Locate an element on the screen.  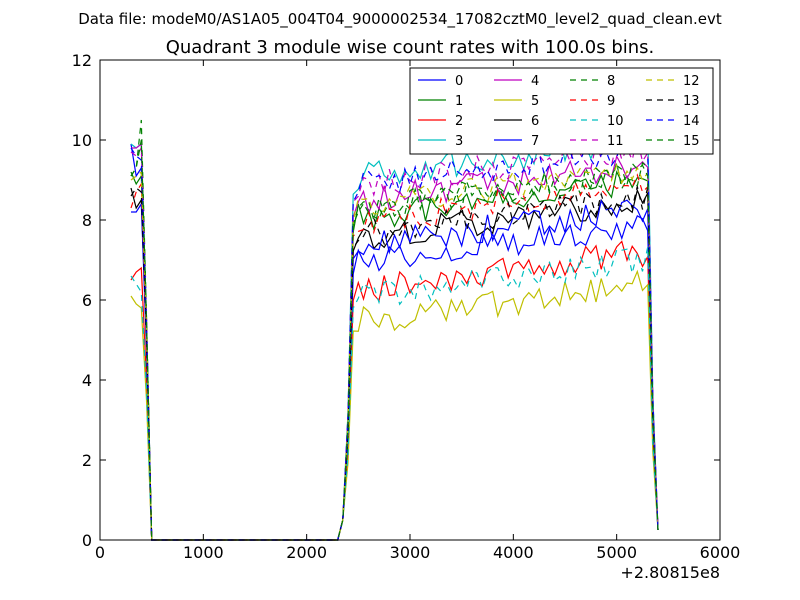
x-tick-label: 5000 is located at coordinates (616, 552).